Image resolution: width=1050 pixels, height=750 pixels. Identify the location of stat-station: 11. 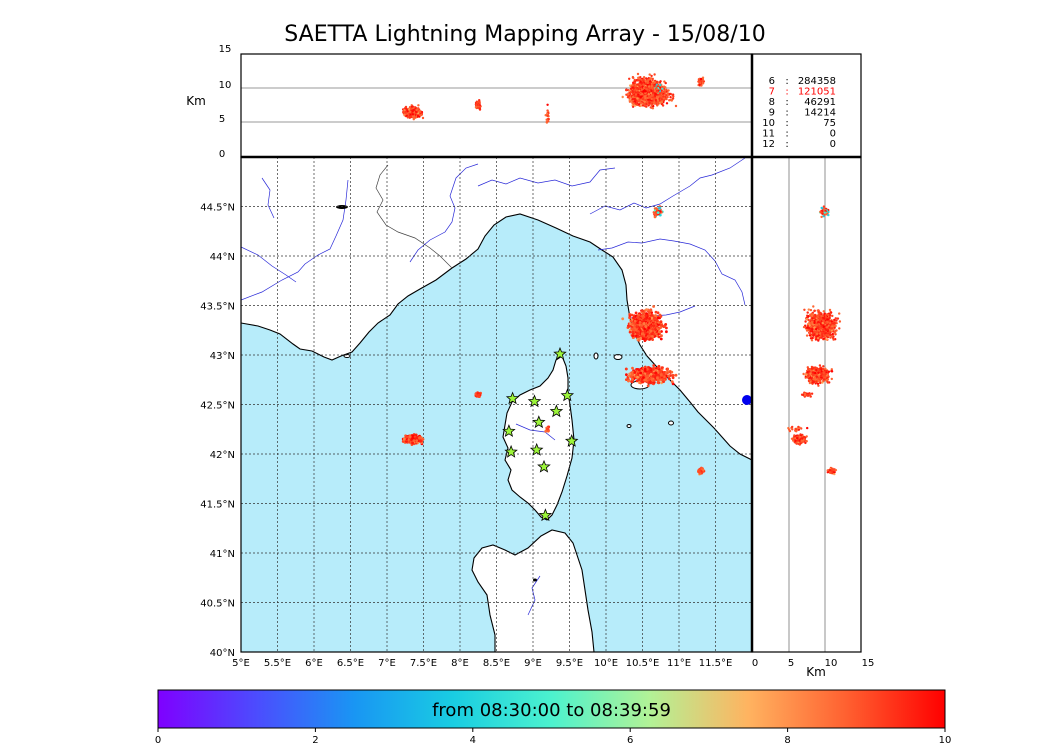
(768, 134).